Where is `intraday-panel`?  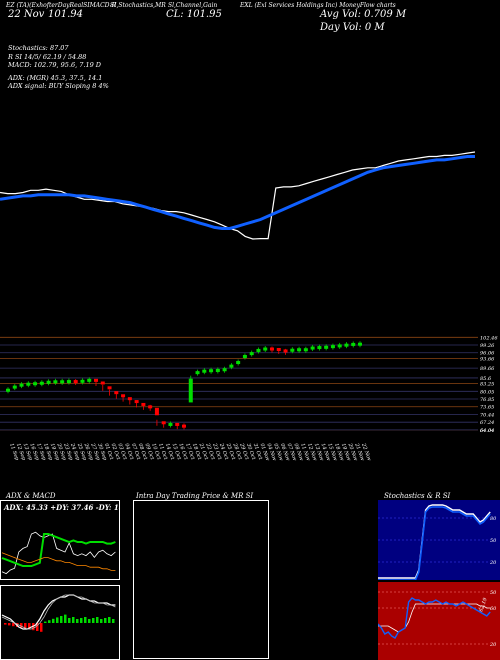
intraday-panel is located at coordinates (201, 579).